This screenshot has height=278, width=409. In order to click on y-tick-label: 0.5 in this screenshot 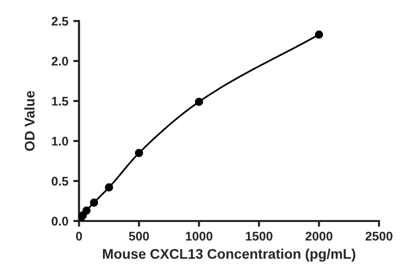, I will do `click(60, 181)`.